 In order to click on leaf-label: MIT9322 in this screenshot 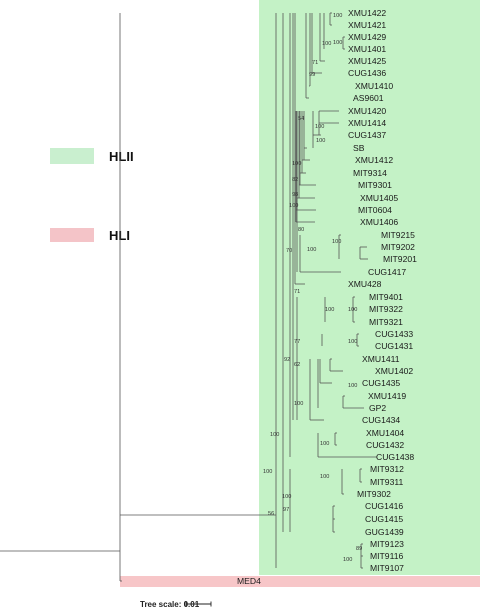, I will do `click(386, 309)`.